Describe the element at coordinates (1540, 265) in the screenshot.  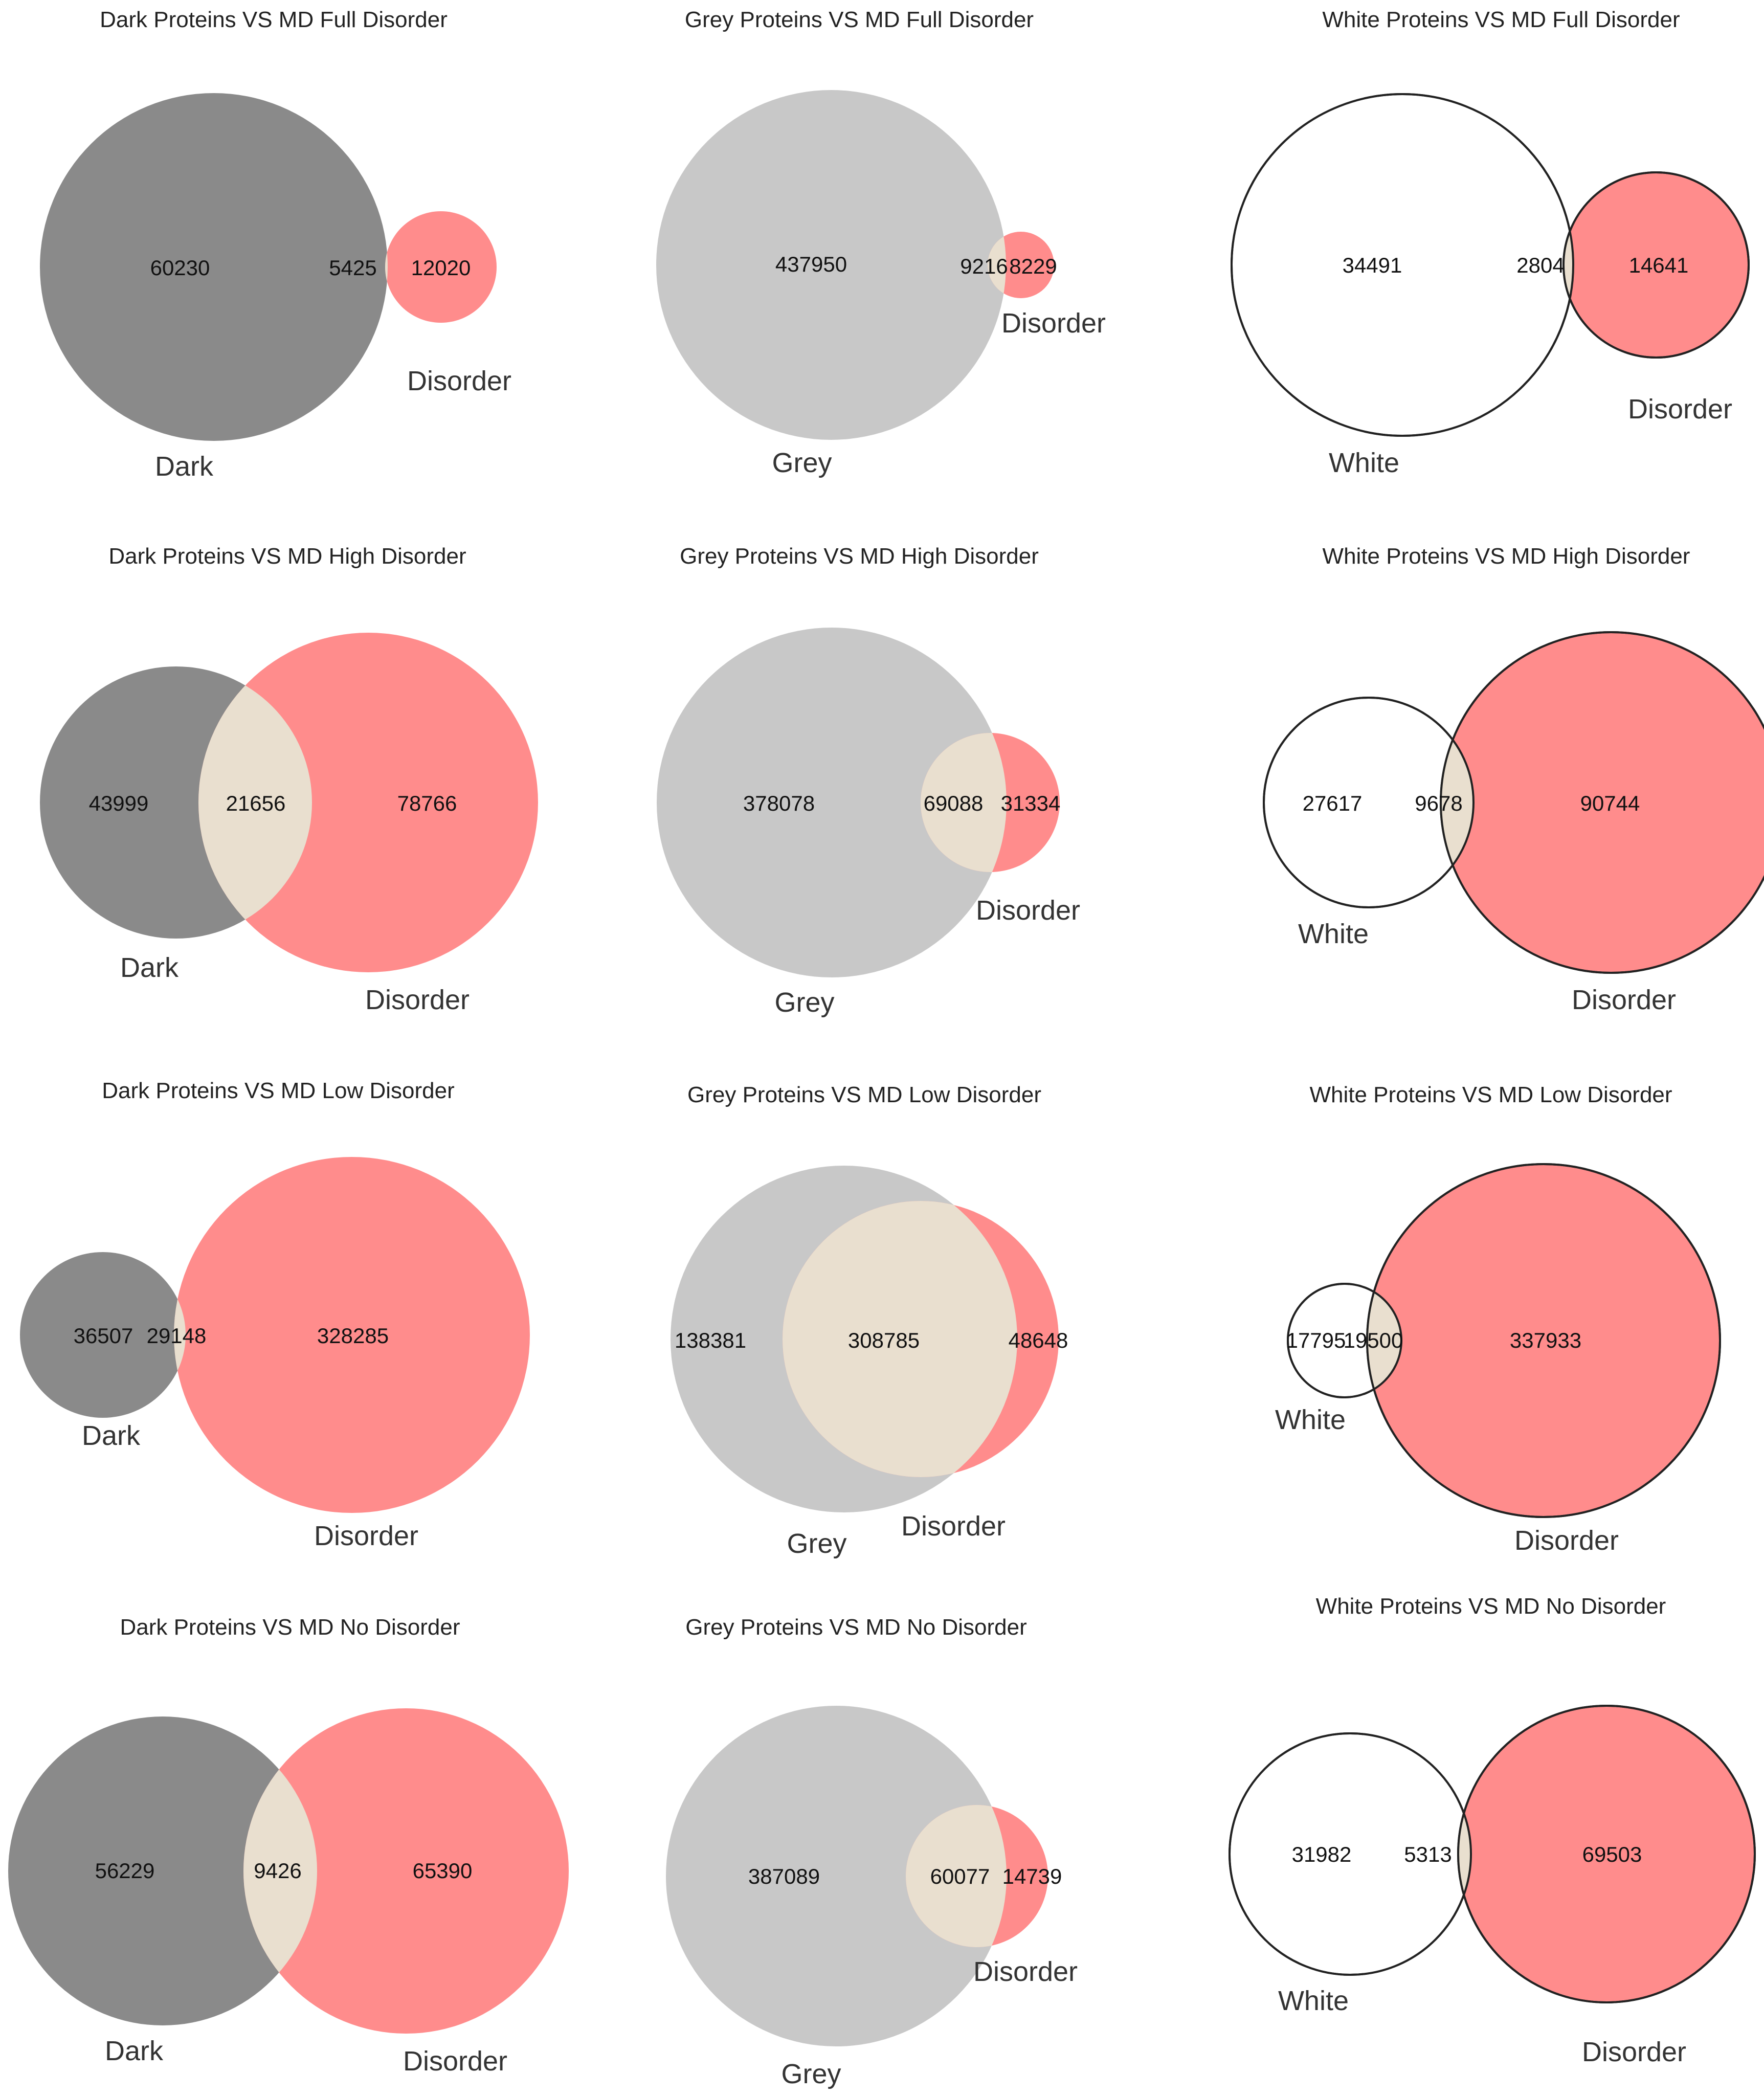
I see `overlap-count: 2804` at that location.